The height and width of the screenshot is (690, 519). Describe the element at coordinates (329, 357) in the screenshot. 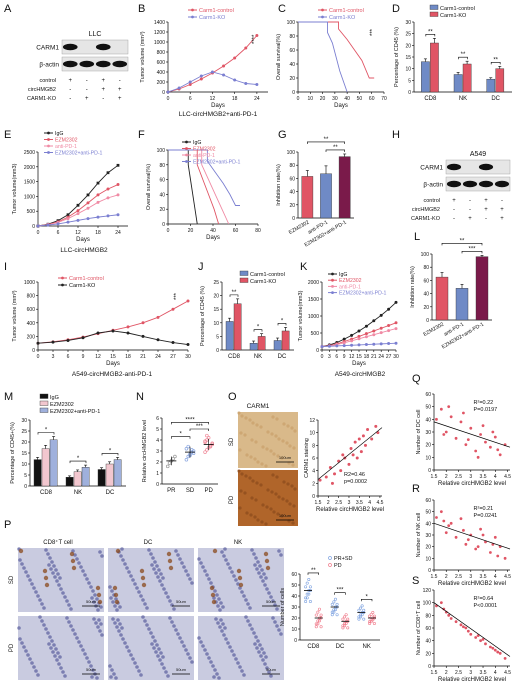

I see `x-tick-label: 3` at that location.